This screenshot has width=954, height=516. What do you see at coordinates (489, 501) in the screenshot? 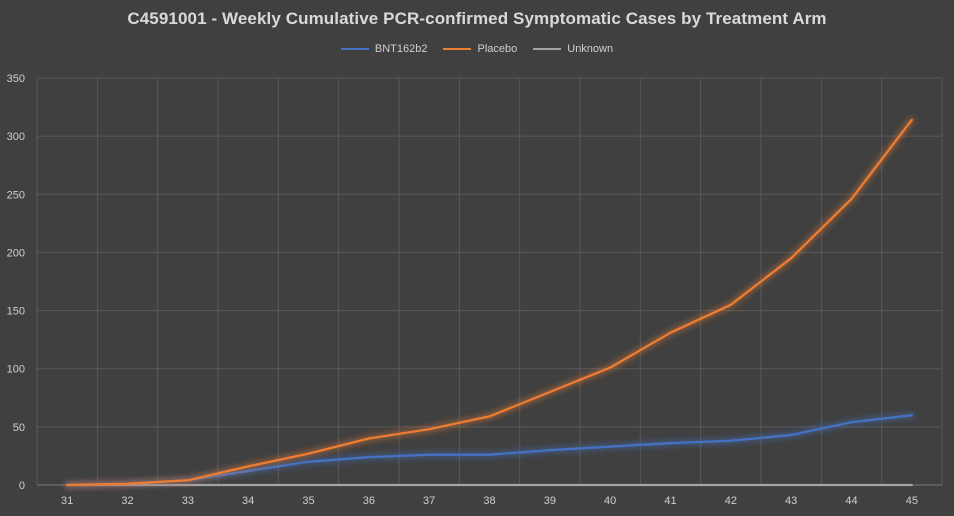
I see `x-tick-label: 38` at bounding box center [489, 501].